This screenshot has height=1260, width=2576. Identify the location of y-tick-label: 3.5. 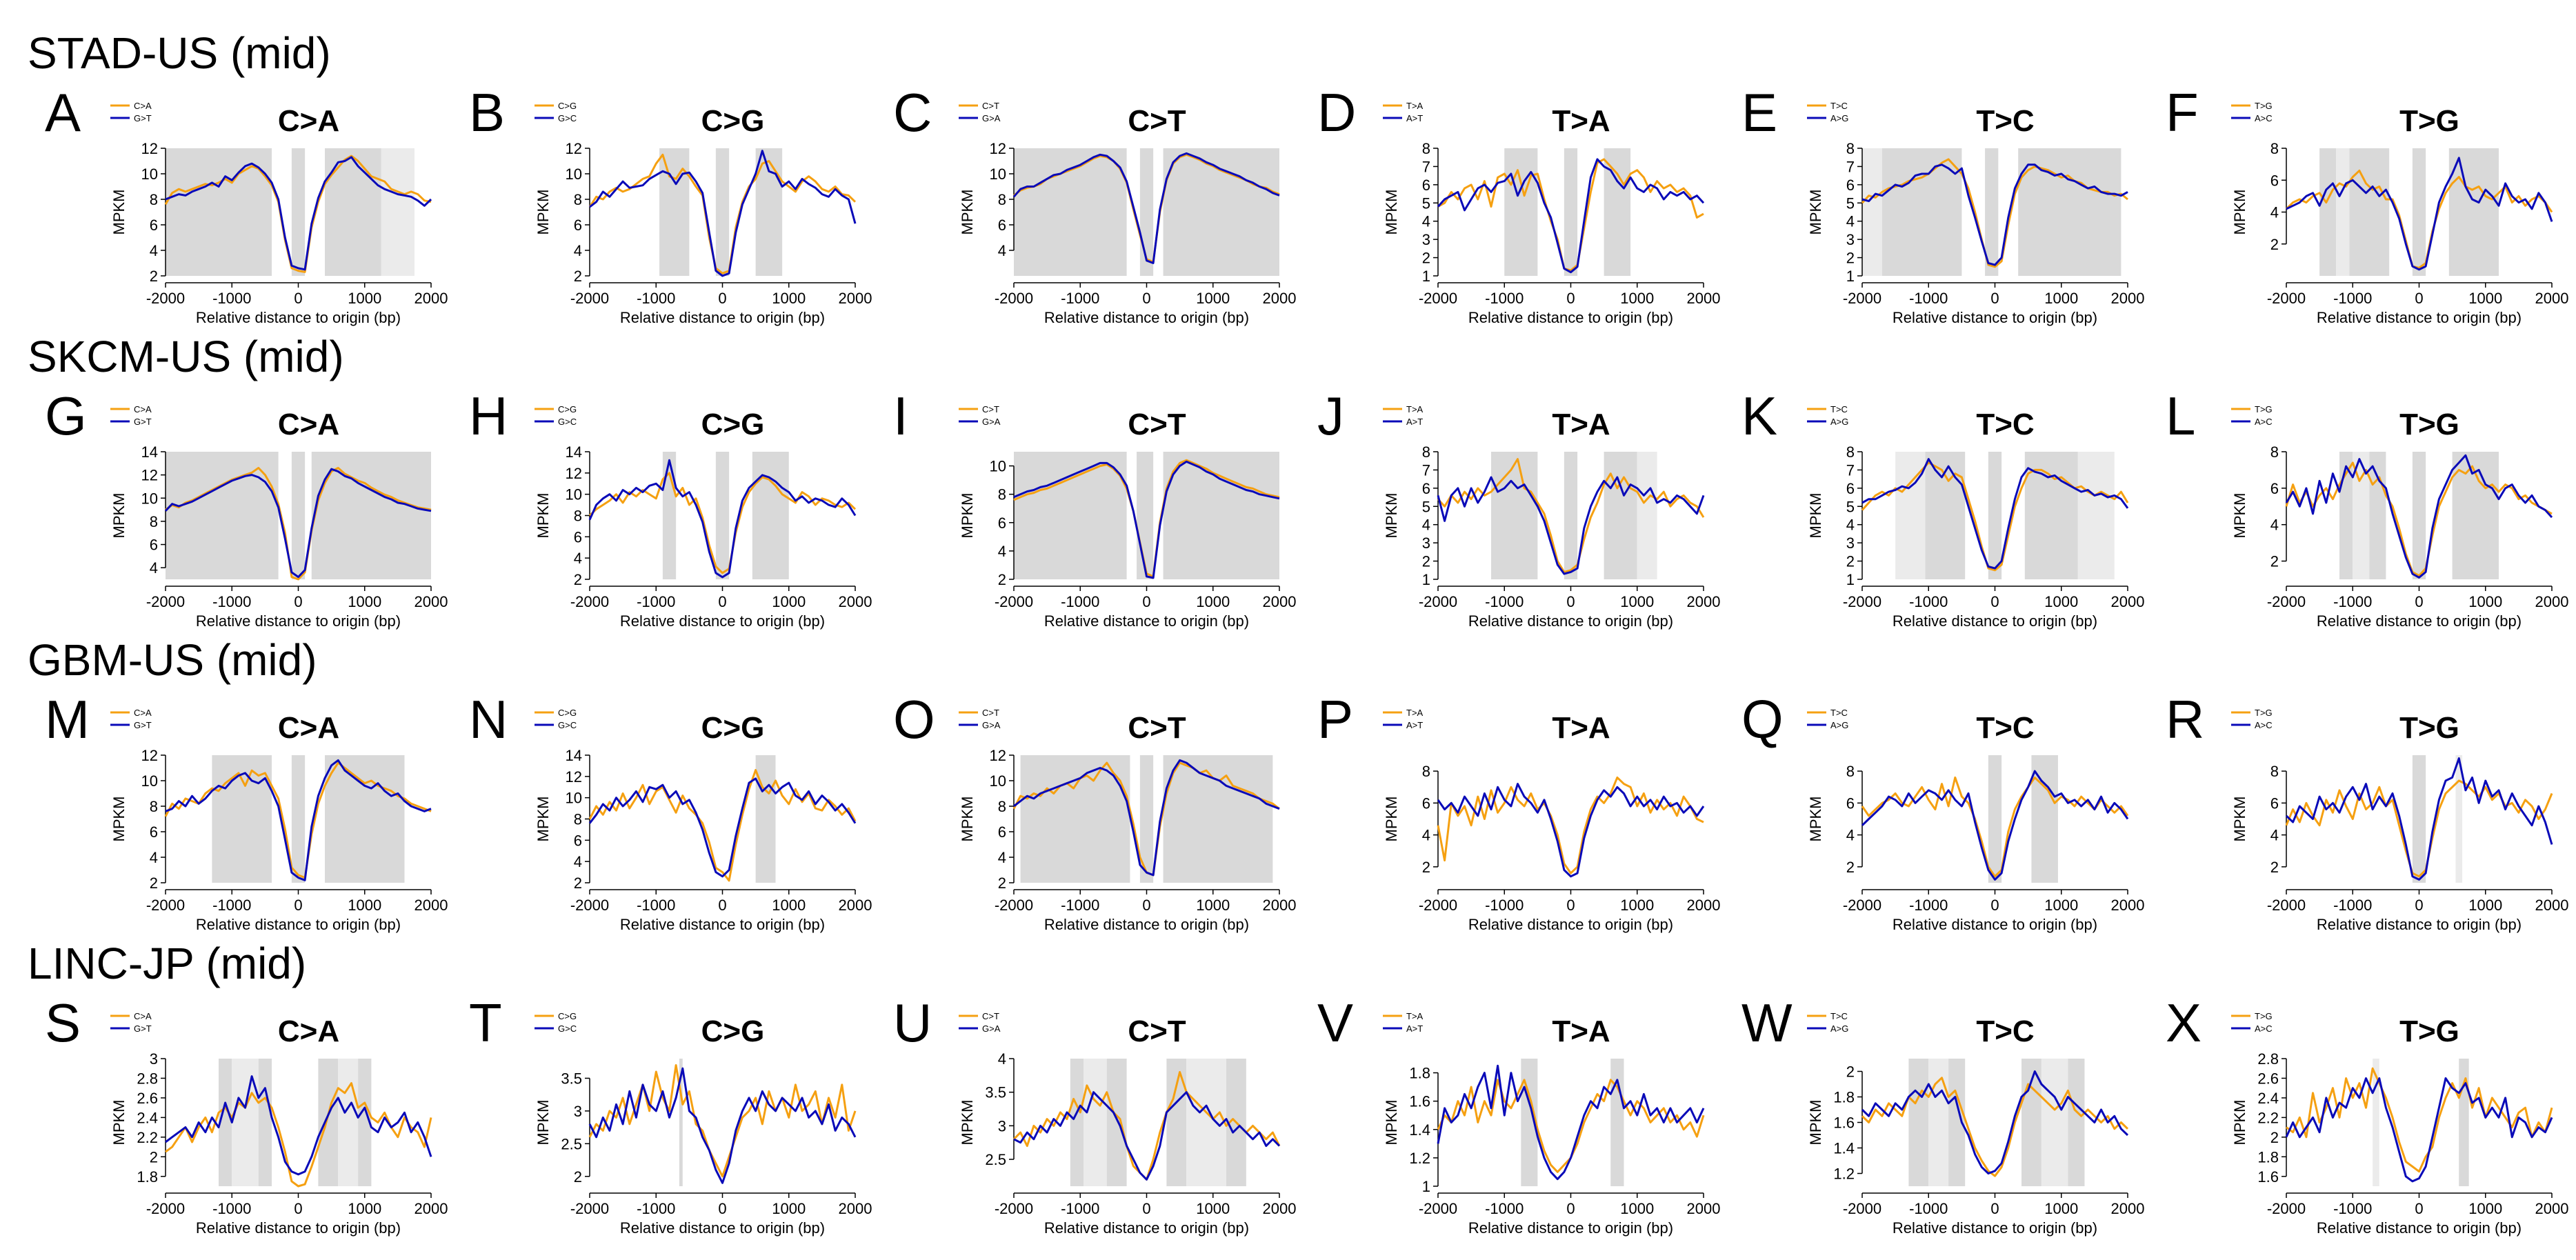
(995, 1092).